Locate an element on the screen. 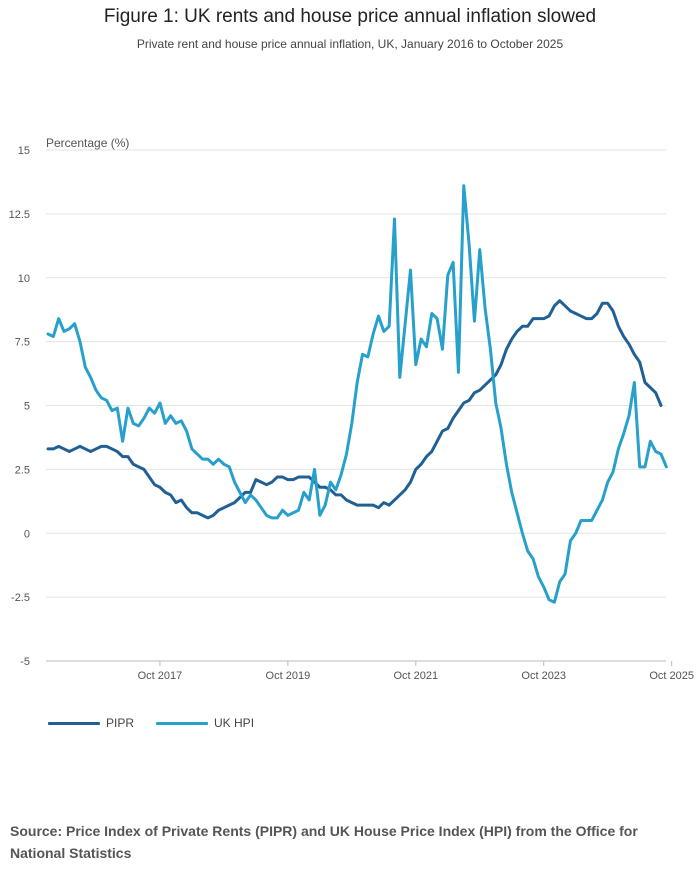  legend-item-pipr: PIPR is located at coordinates (91, 723).